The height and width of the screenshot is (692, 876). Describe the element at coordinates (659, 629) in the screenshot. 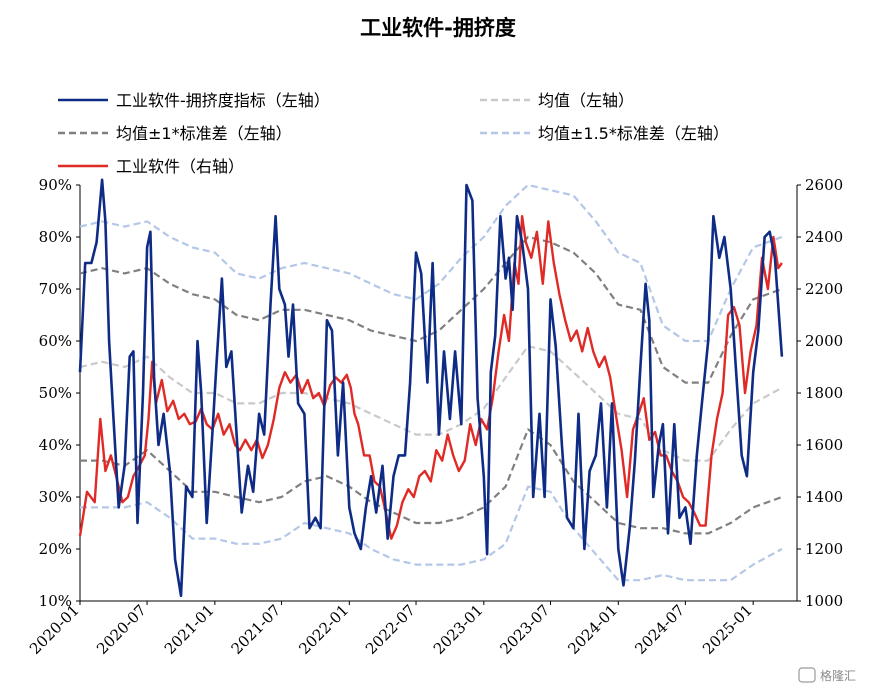

I see `x-tick-label: 2024-07` at that location.